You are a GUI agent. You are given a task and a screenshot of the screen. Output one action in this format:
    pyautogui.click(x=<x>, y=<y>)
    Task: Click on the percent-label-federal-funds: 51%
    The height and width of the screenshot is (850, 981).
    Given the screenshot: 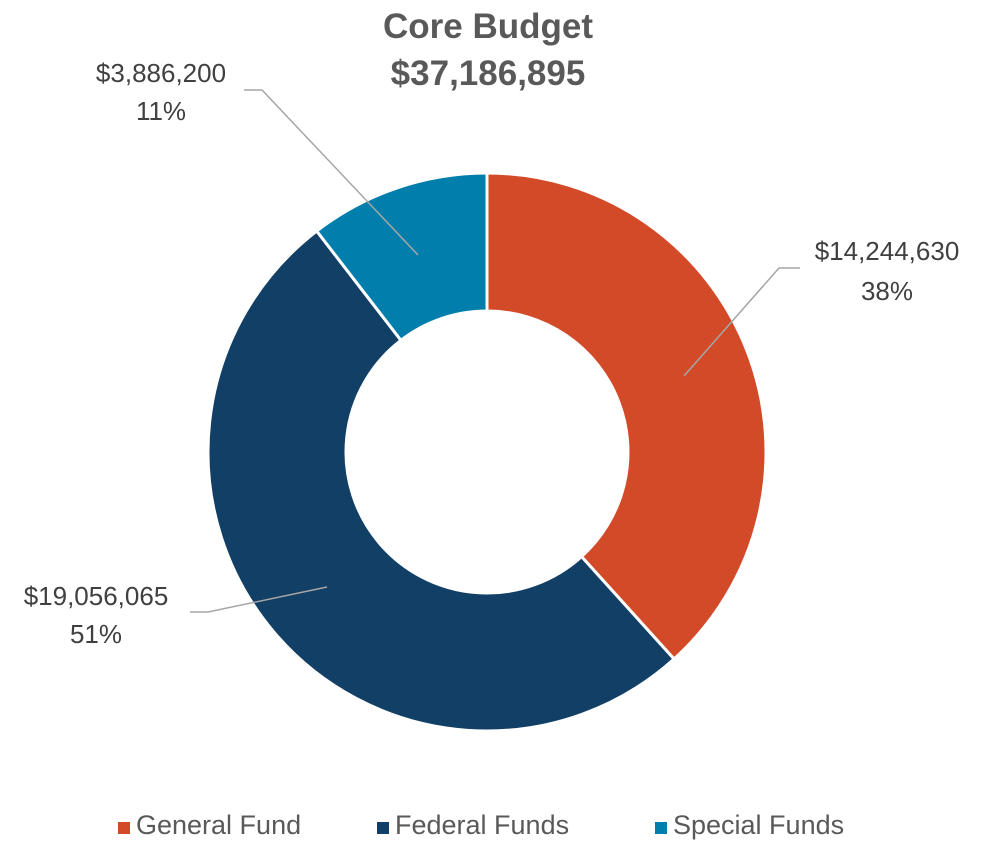 What is the action you would take?
    pyautogui.click(x=96, y=634)
    